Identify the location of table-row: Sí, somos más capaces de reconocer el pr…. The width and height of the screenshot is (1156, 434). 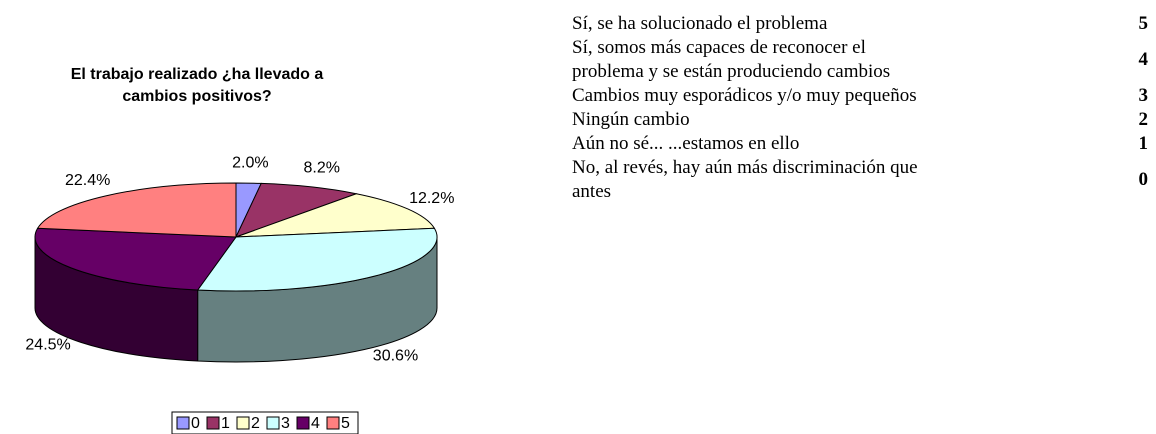
(860, 60).